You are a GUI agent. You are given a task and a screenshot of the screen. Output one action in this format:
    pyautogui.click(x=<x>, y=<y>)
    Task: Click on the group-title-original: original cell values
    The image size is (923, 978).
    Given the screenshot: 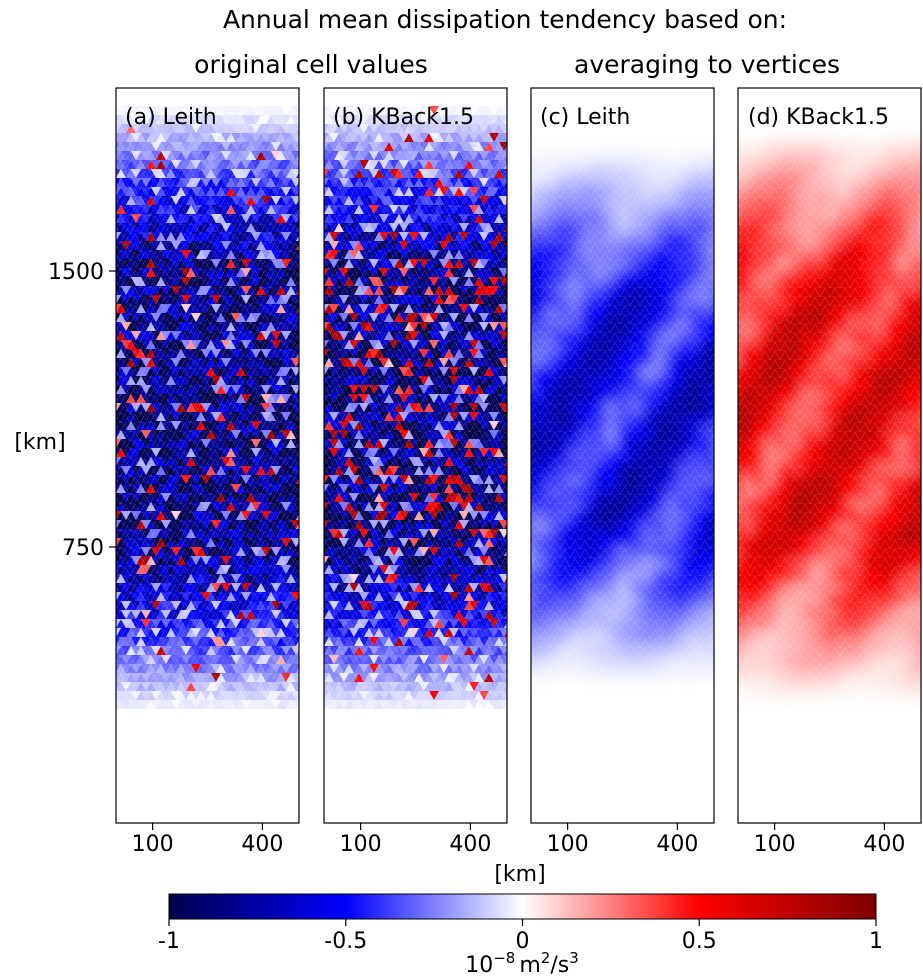 What is the action you would take?
    pyautogui.click(x=311, y=64)
    